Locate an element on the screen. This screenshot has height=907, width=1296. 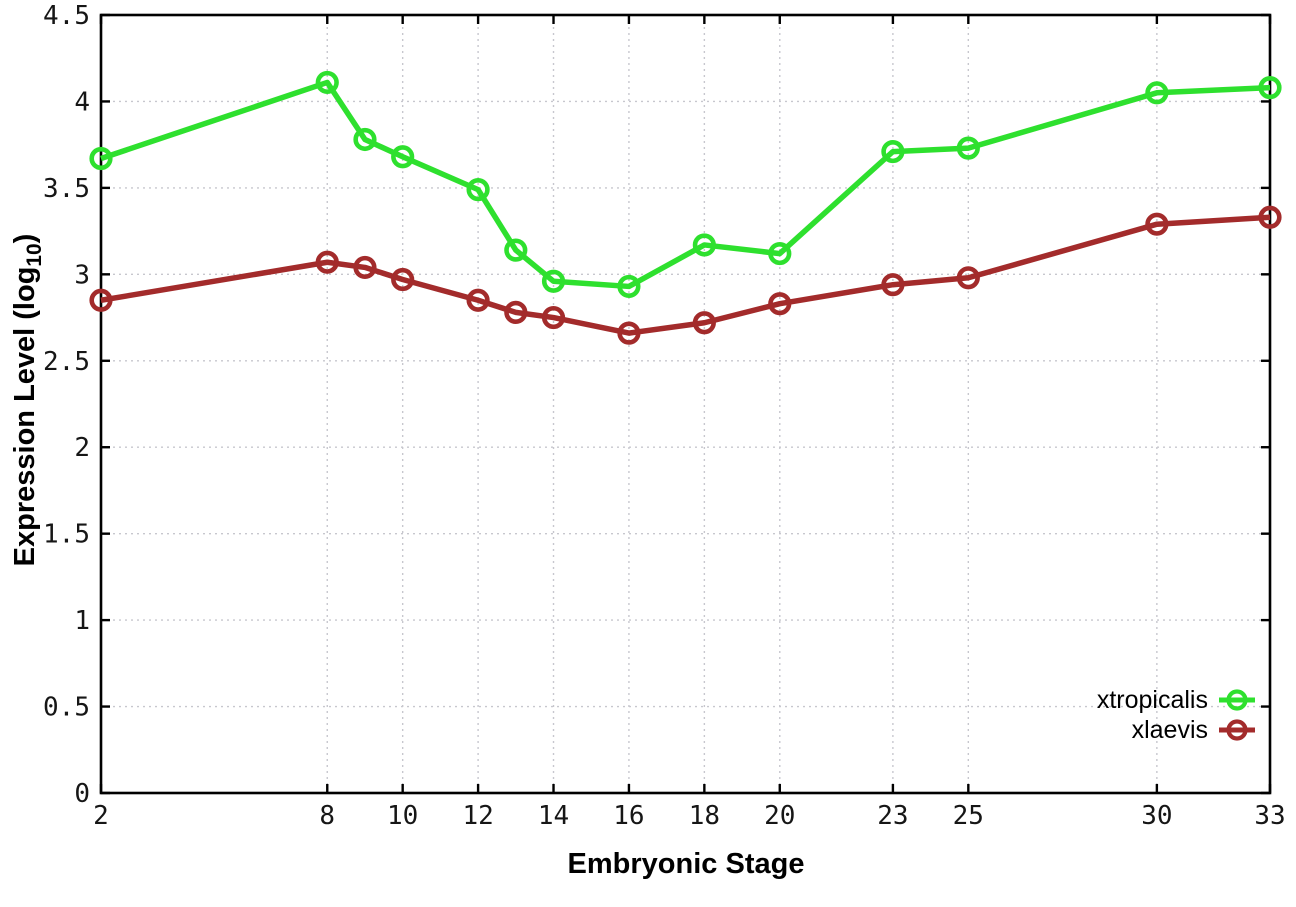
y-tick-label: 4 is located at coordinates (82, 102).